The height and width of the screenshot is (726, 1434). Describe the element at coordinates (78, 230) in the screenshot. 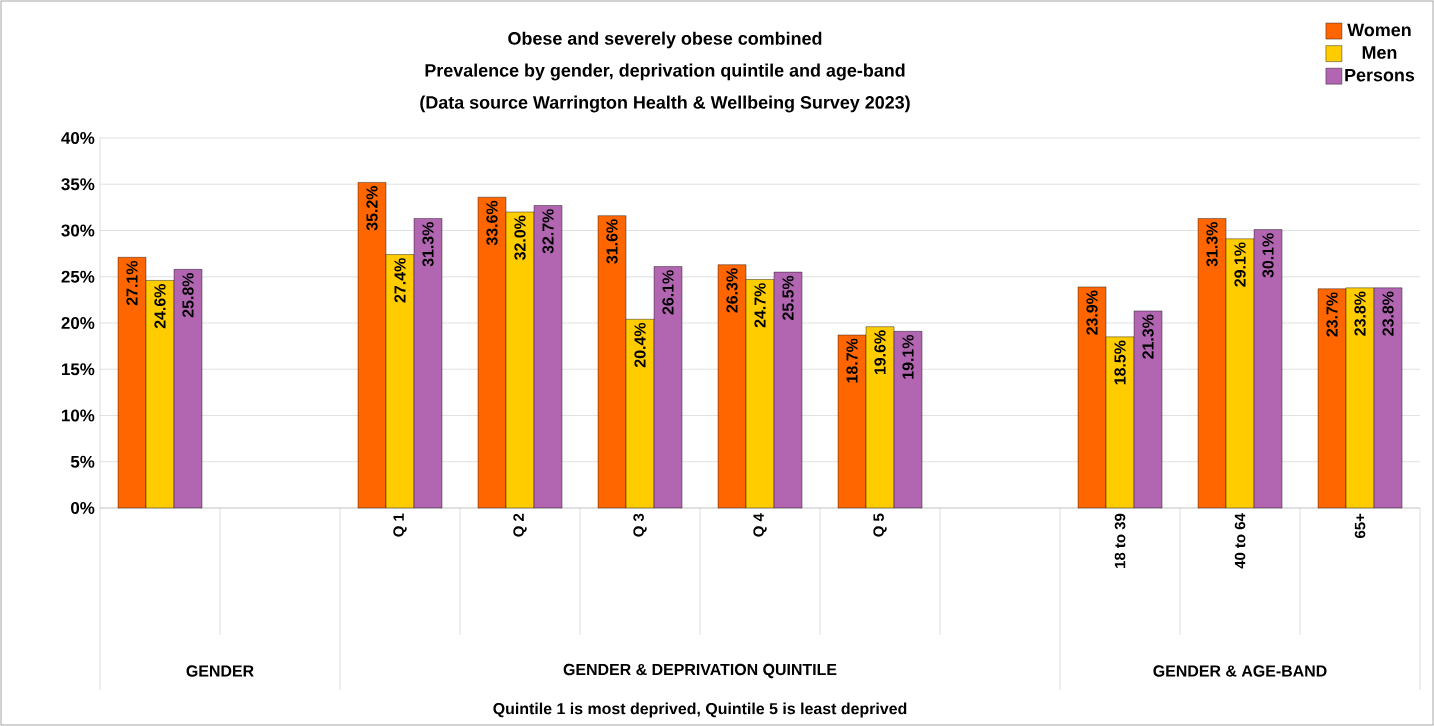

I see `y-tick-label: 30%` at that location.